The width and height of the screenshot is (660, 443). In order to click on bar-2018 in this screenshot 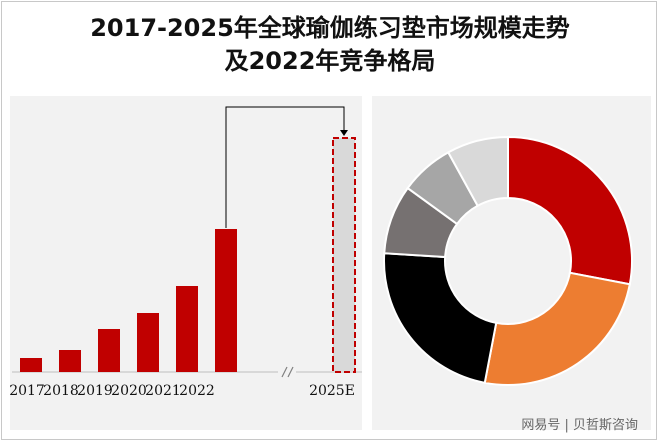, I will do `click(70, 361)`.